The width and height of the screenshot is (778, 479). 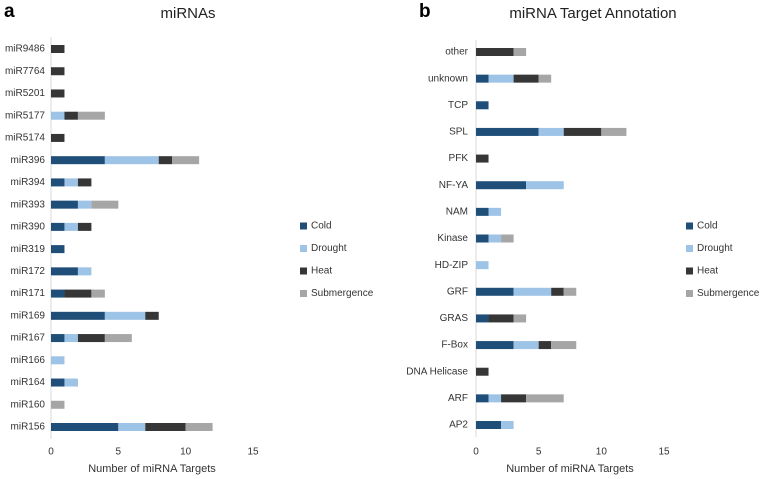 I want to click on y-tick-label: PFK, so click(x=459, y=158).